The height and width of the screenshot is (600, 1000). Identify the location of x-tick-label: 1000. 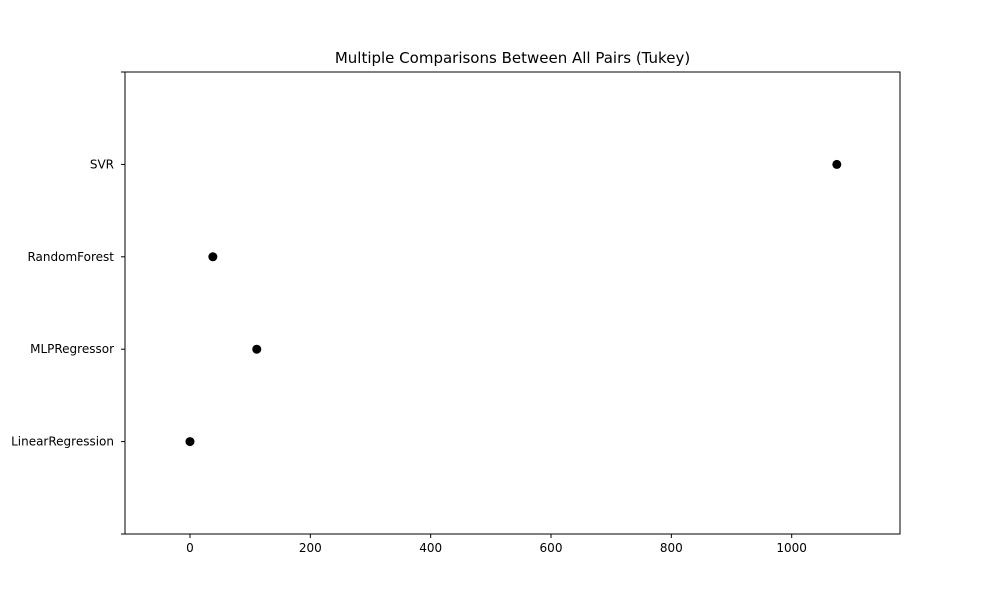
(791, 548).